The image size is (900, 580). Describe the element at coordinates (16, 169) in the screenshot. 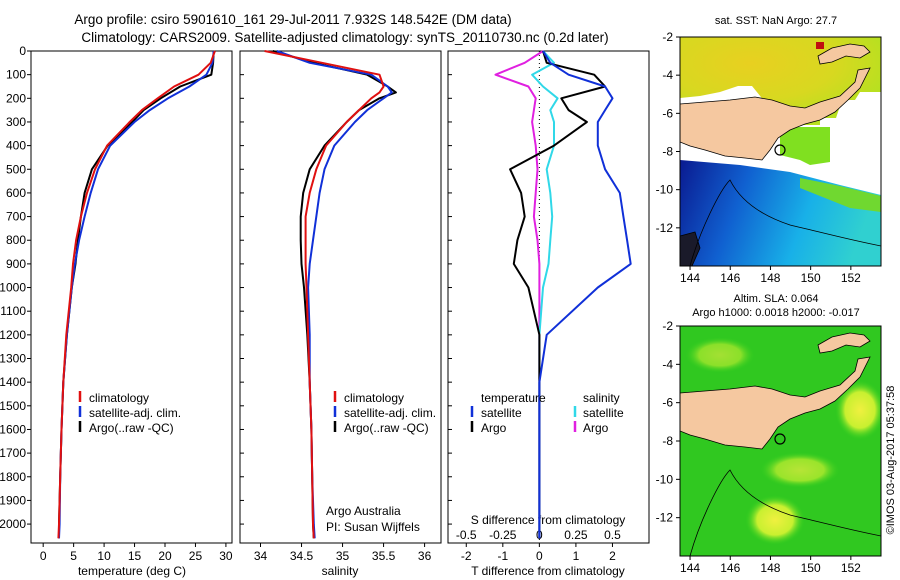

I see `depth-tick-label: 500` at that location.